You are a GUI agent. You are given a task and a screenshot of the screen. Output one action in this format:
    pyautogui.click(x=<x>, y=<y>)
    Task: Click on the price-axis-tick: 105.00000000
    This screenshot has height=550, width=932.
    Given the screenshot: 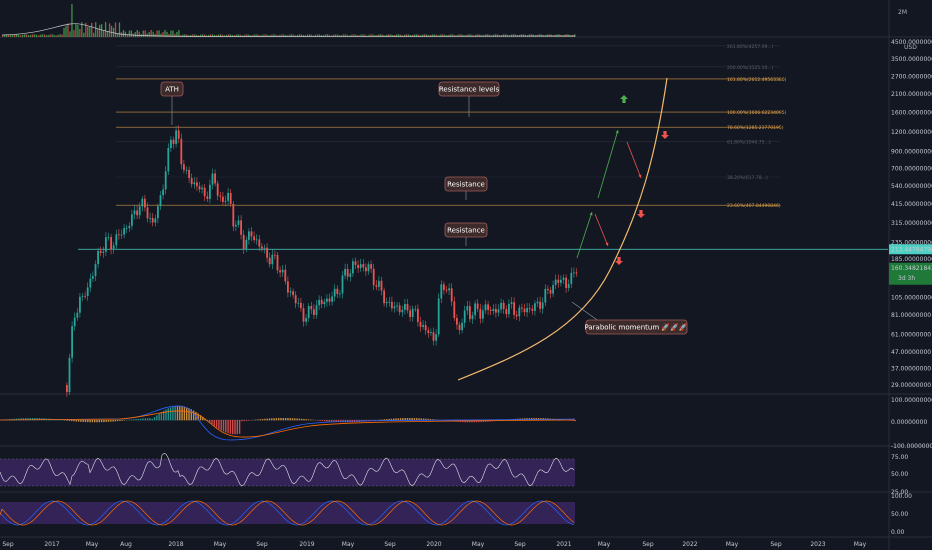 What is the action you would take?
    pyautogui.click(x=911, y=298)
    